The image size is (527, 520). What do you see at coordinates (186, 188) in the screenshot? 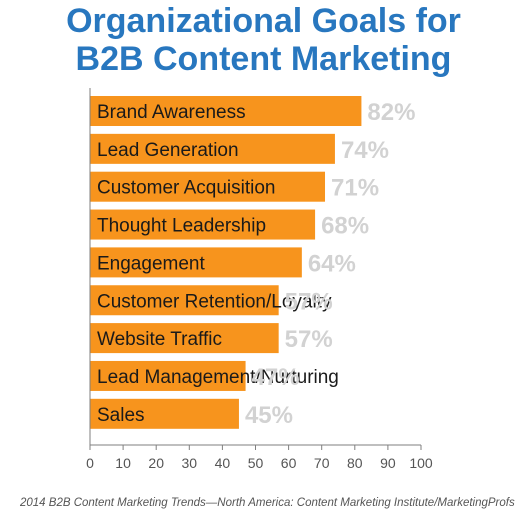
I see `category-label: Customer Acquisition` at bounding box center [186, 188].